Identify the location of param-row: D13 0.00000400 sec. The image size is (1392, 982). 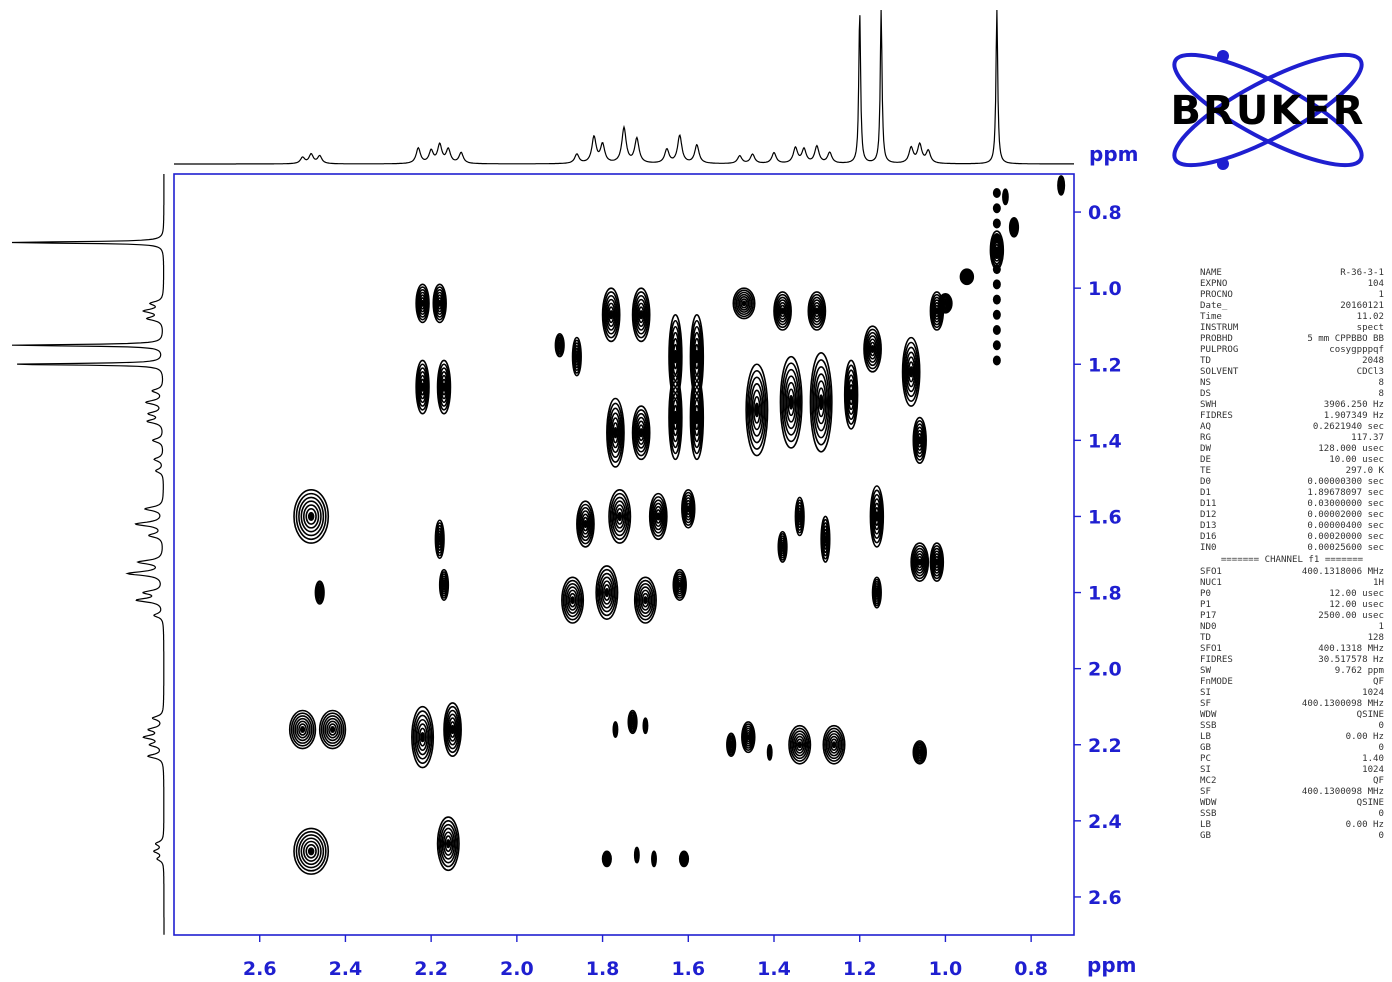
(1292, 526).